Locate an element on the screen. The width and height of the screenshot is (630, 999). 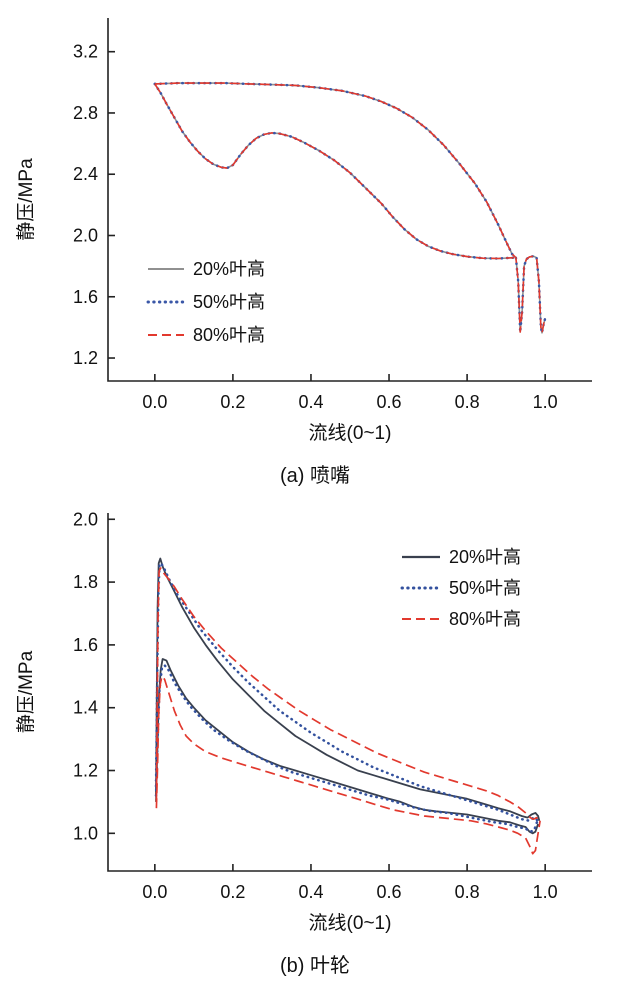
svg-text: 2.8 is located at coordinates (85, 113).